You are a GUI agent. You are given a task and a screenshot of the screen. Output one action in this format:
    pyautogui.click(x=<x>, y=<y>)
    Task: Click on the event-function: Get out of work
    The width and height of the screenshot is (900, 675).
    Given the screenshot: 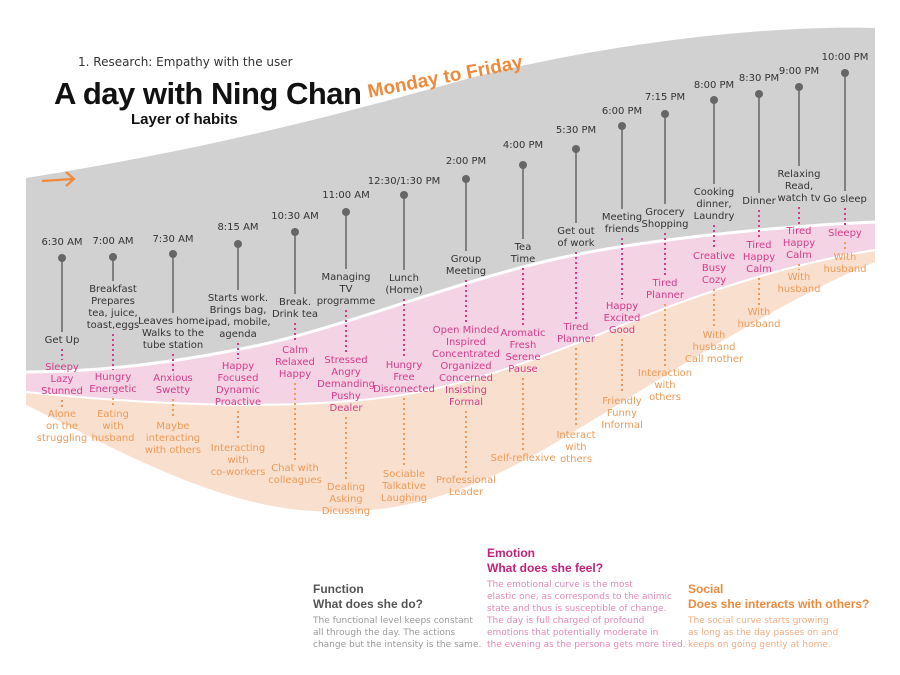 What is the action you would take?
    pyautogui.click(x=575, y=238)
    